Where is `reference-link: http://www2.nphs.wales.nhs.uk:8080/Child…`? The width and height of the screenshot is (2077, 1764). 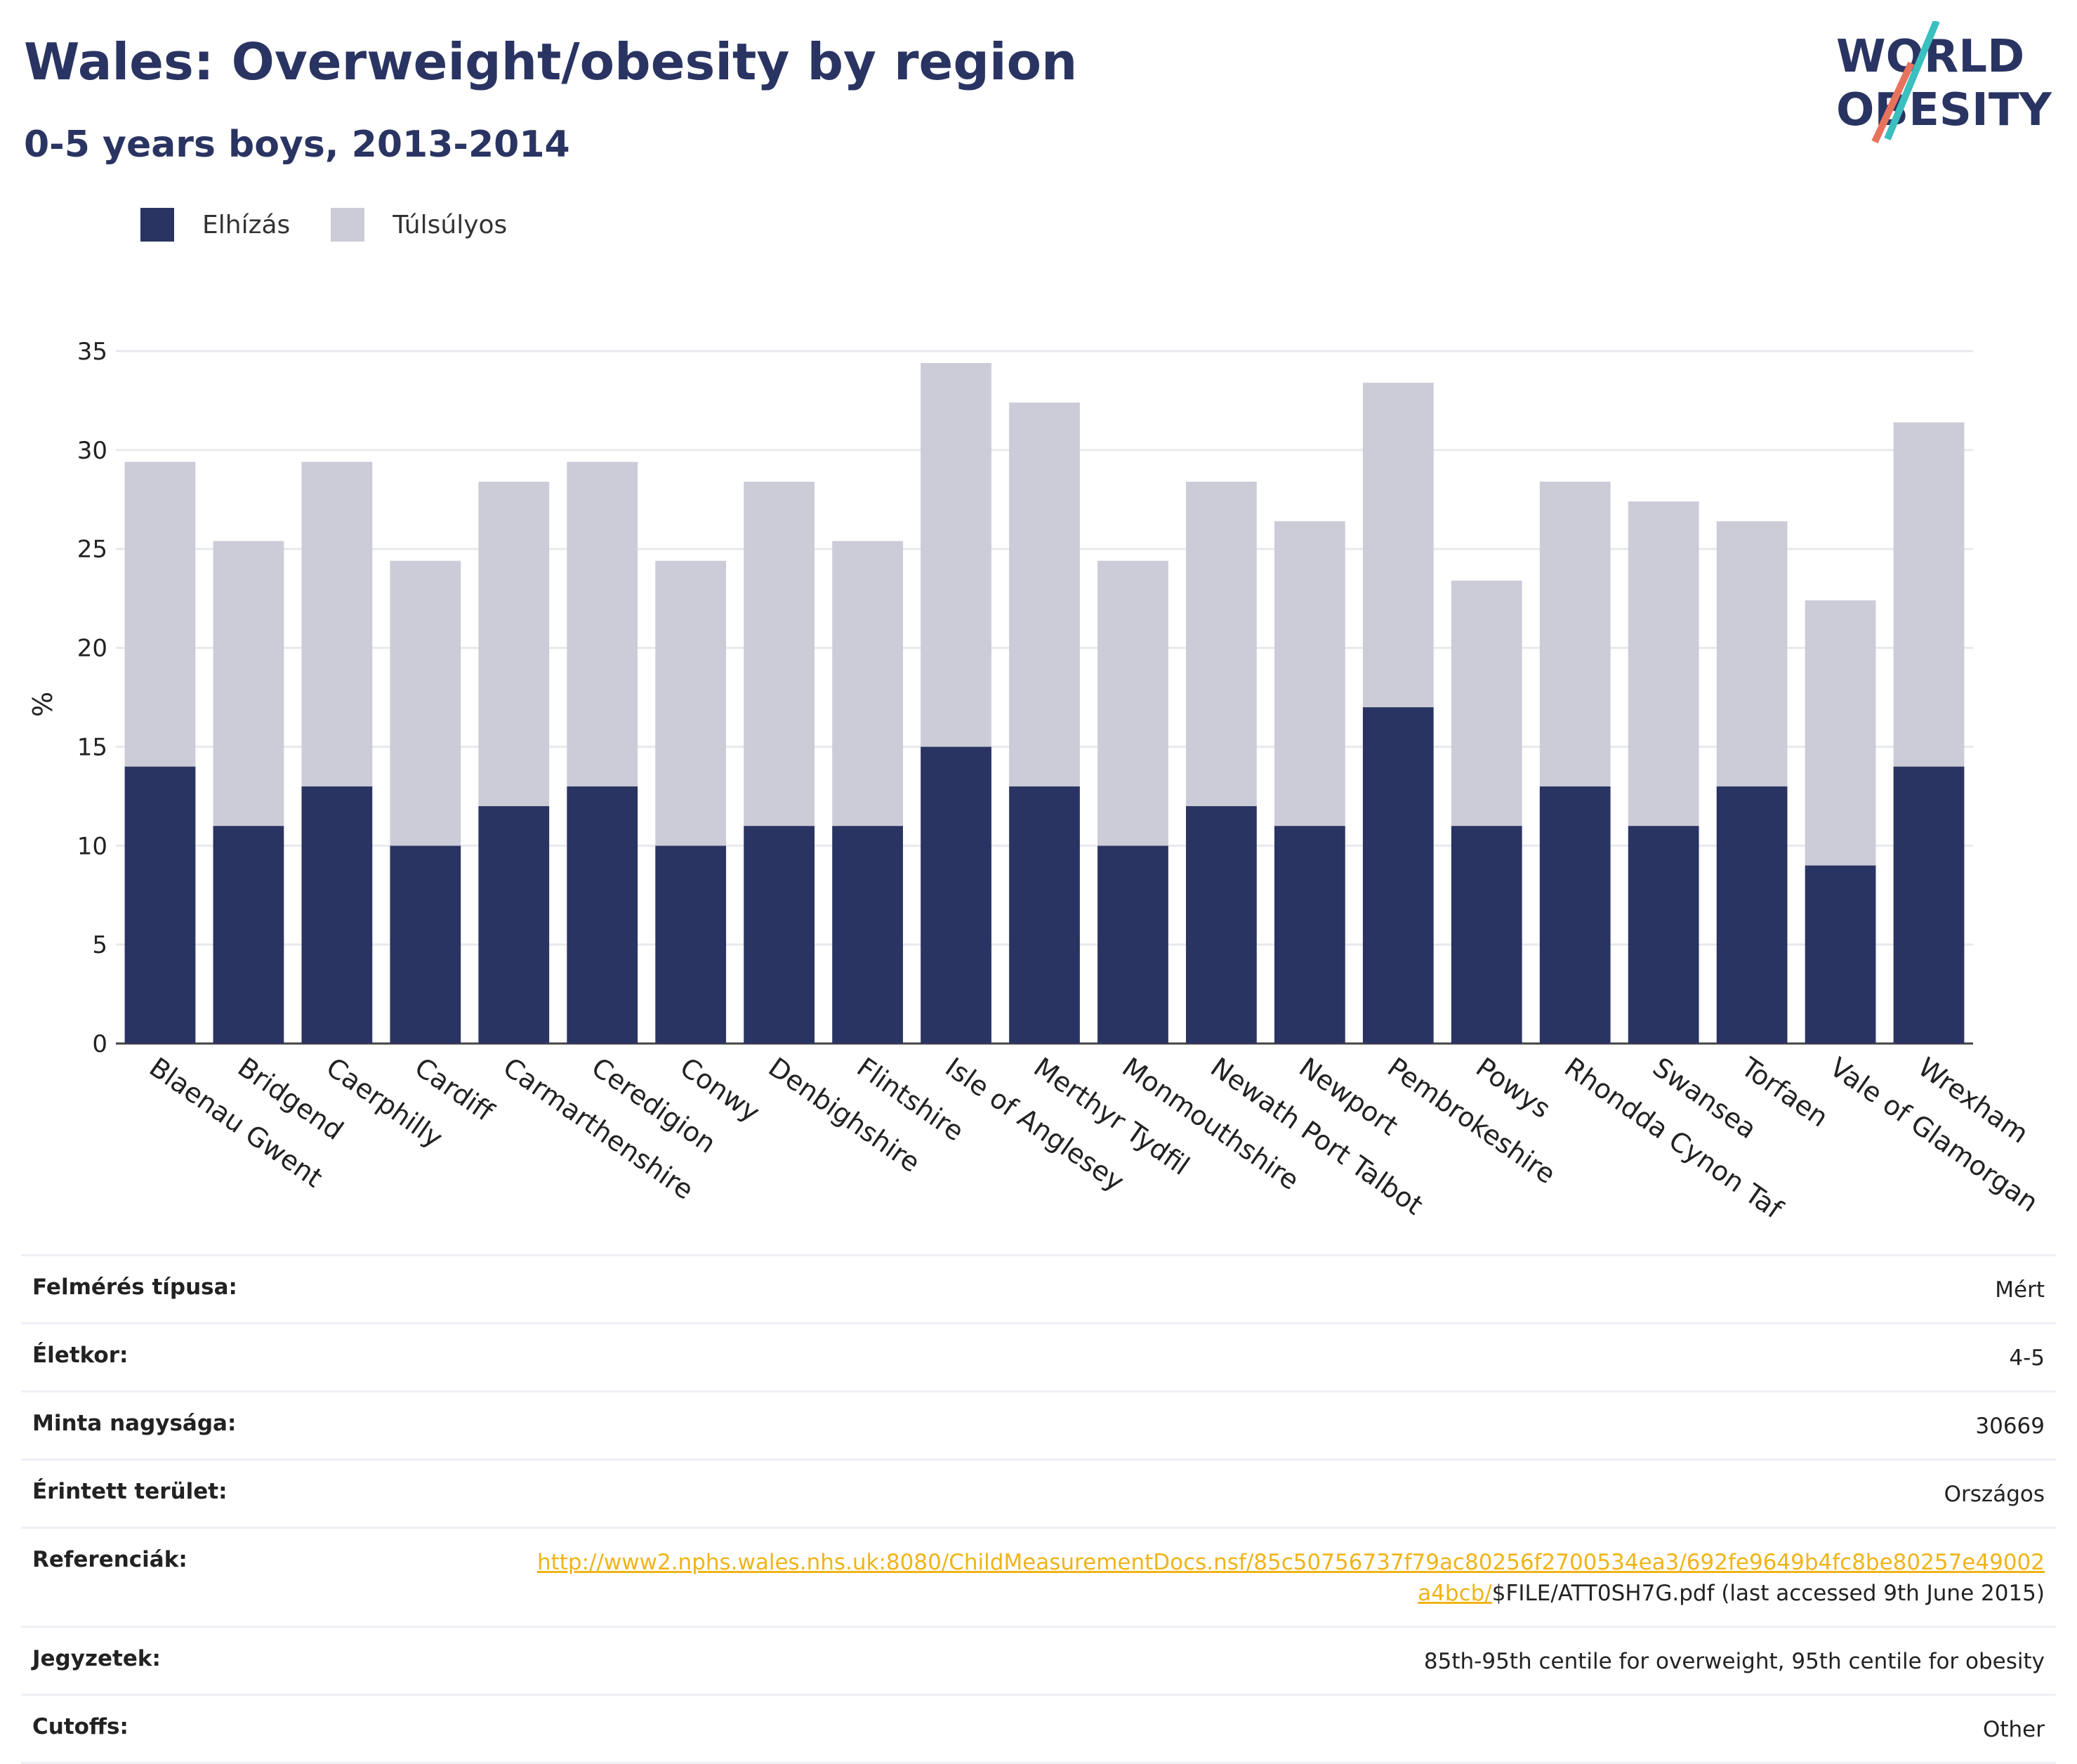
reference-link: http://www2.nphs.wales.nhs.uk:8080/Child… is located at coordinates (1290, 1578).